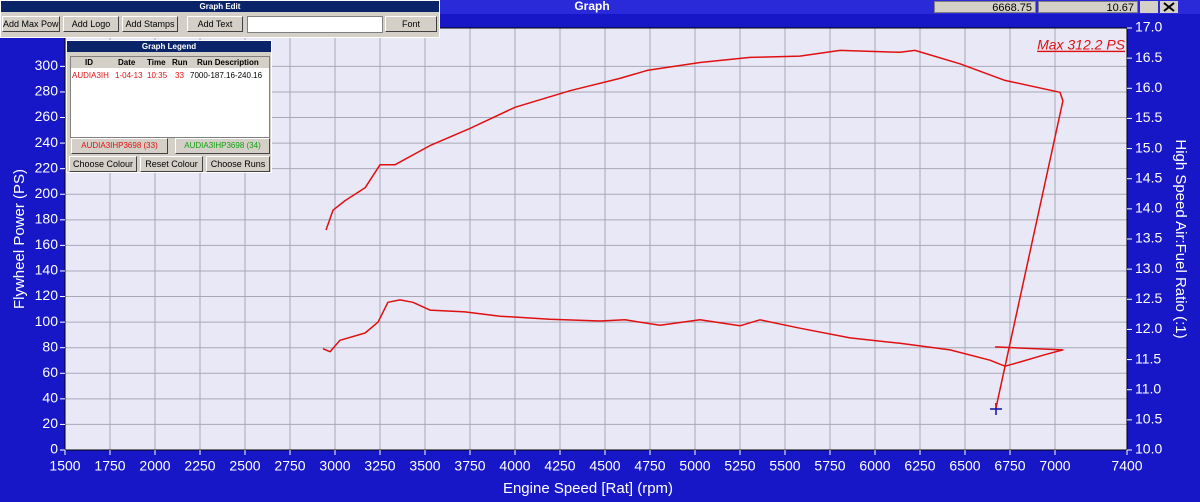 This screenshot has height=502, width=1200. I want to click on button: Add Max Powe, so click(31, 24).